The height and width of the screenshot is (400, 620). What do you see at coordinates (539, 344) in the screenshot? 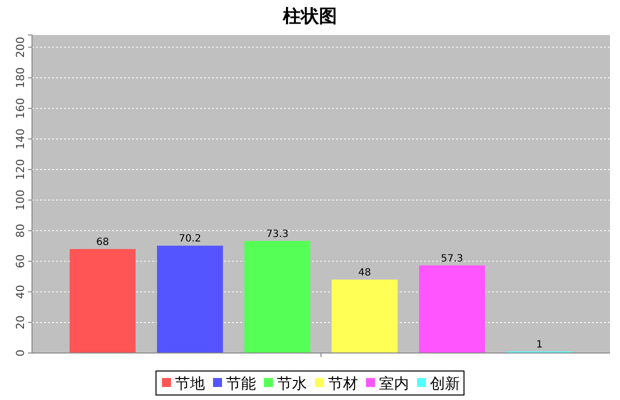
I see `data-label: 1` at bounding box center [539, 344].